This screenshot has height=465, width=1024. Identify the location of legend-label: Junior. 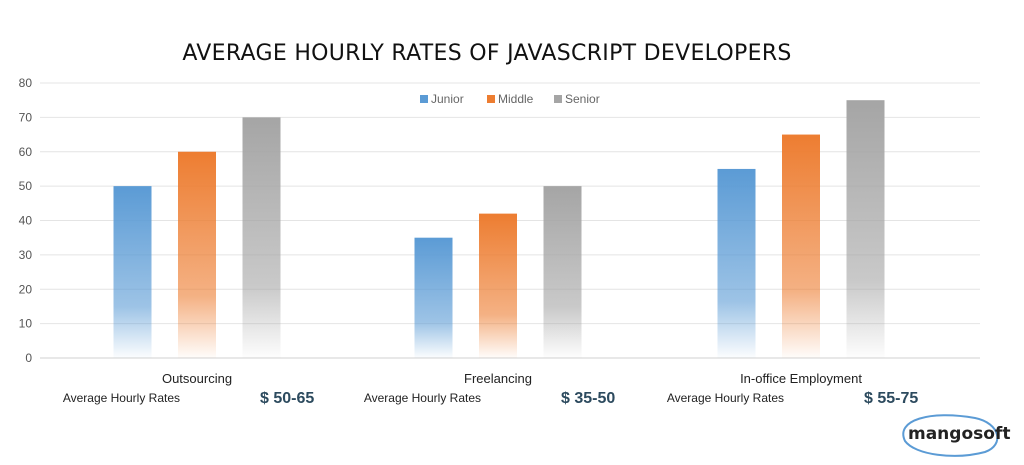
(447, 99).